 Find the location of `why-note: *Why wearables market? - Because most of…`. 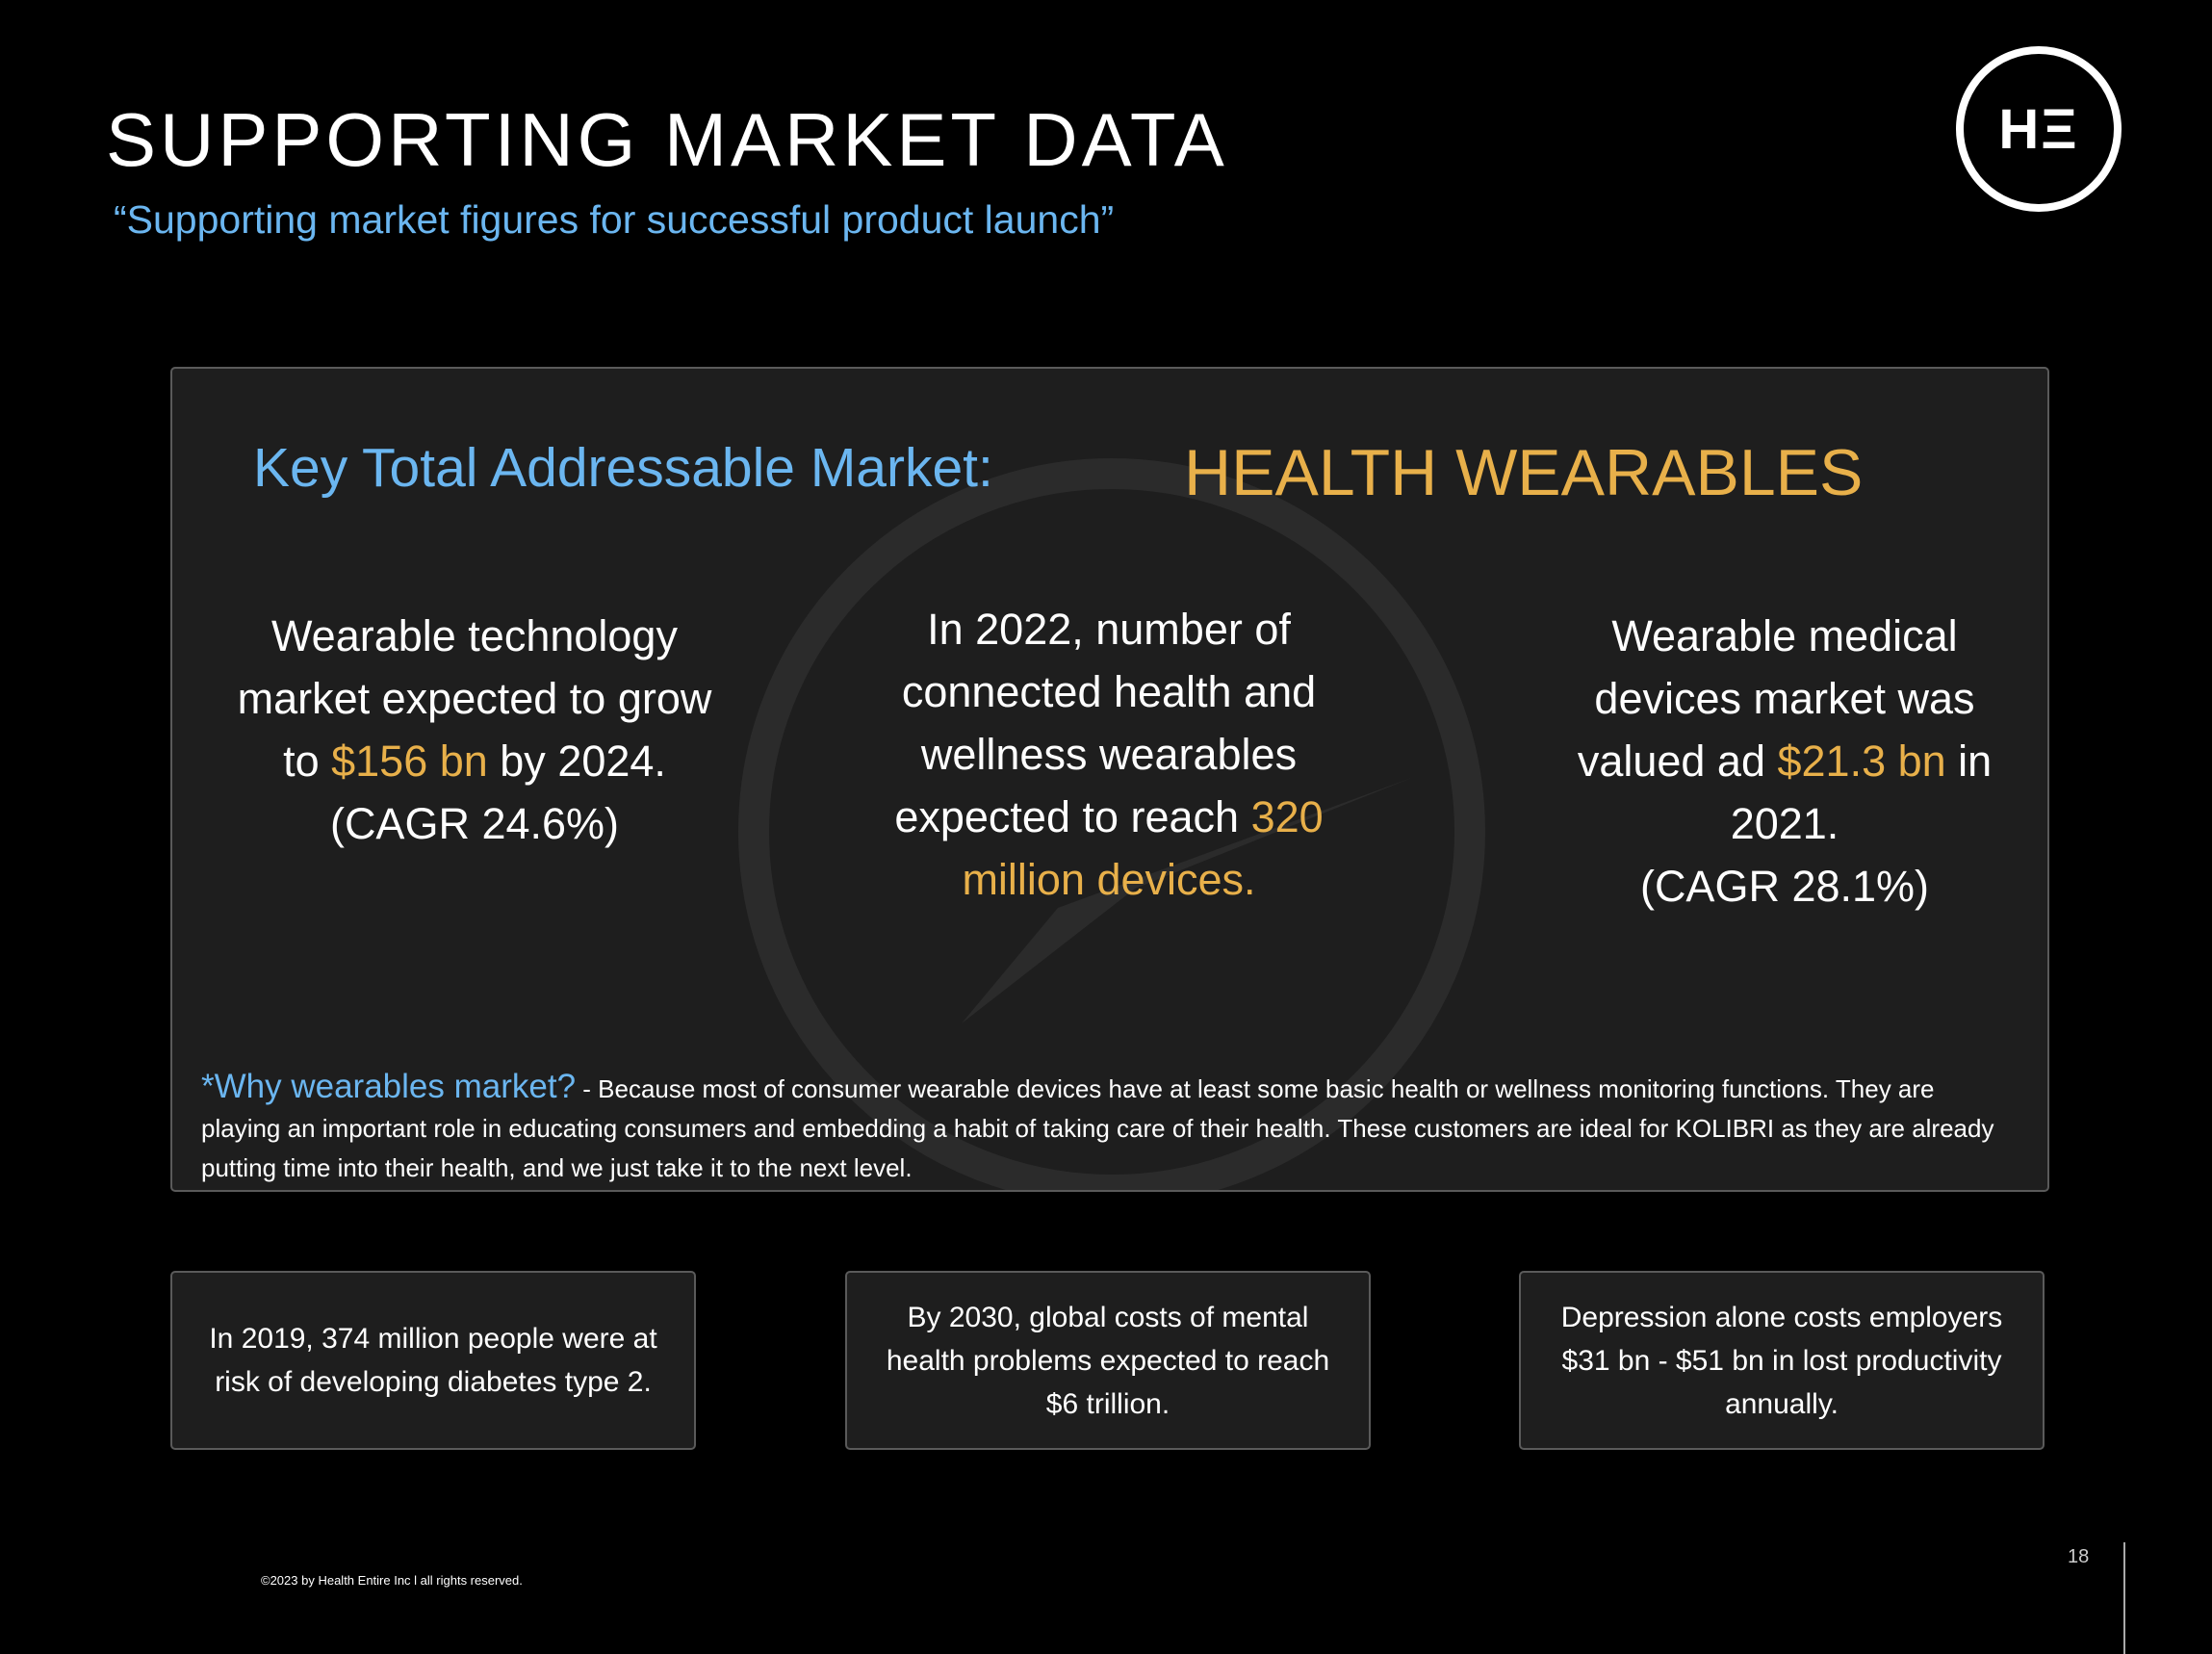

why-note: *Why wearables market? - Because most of… is located at coordinates (1110, 1127).